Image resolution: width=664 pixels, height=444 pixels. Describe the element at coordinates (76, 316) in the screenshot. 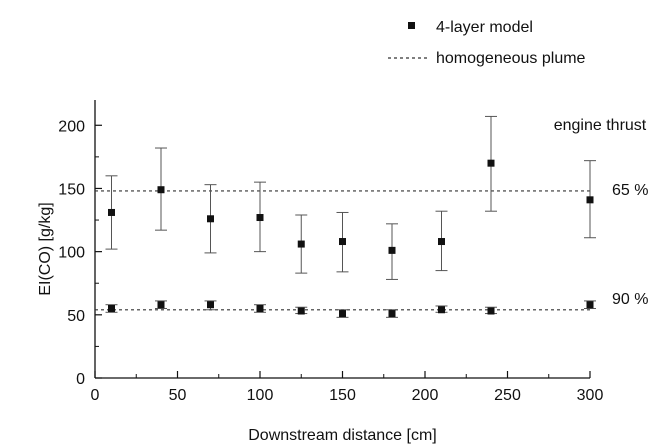

I see `y-tick-label: 50` at that location.